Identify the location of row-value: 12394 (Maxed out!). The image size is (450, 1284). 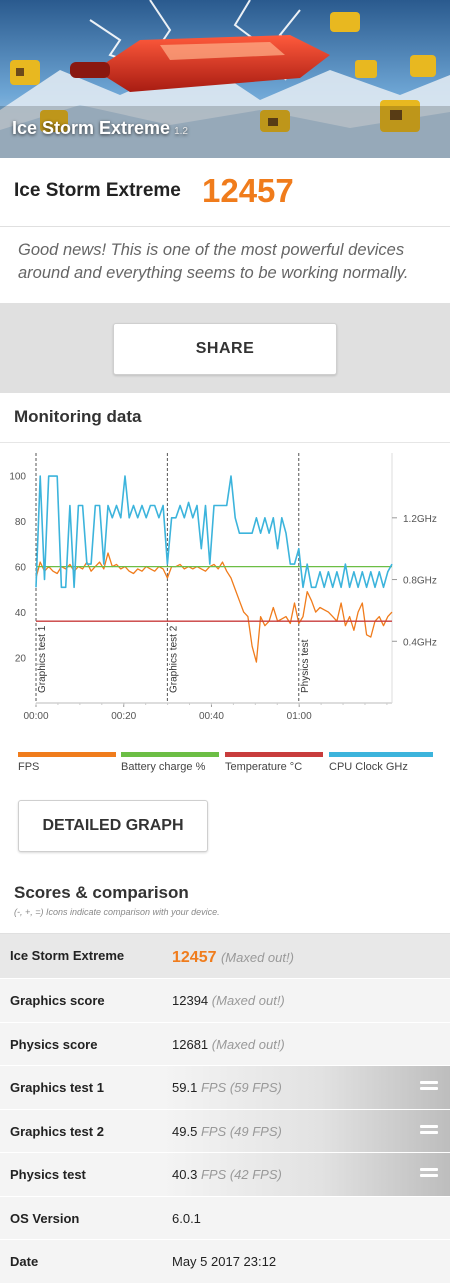
(228, 1000).